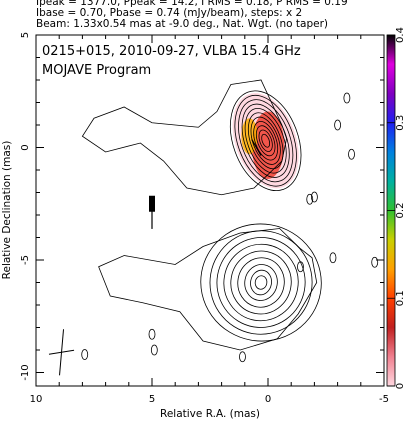 The image size is (409, 424). Describe the element at coordinates (400, 211) in the screenshot. I see `colorbar-tick-label: 0.2` at that location.